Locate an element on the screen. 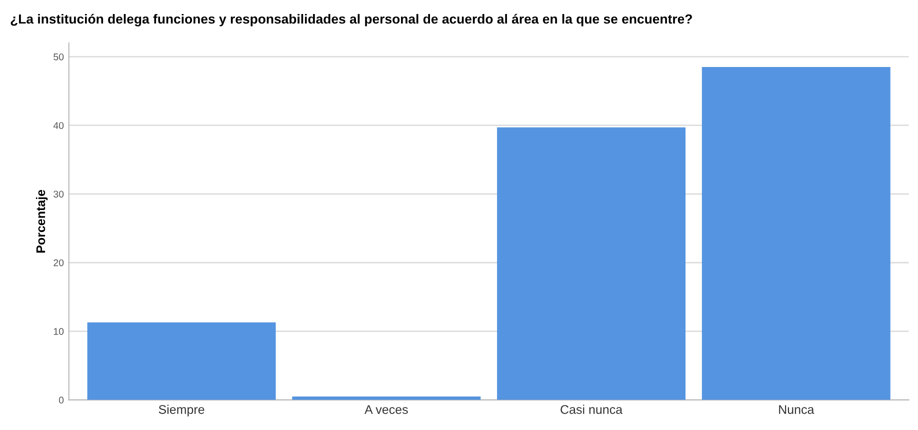 Image resolution: width=918 pixels, height=430 pixels. x-tick-label: Nunca is located at coordinates (796, 409).